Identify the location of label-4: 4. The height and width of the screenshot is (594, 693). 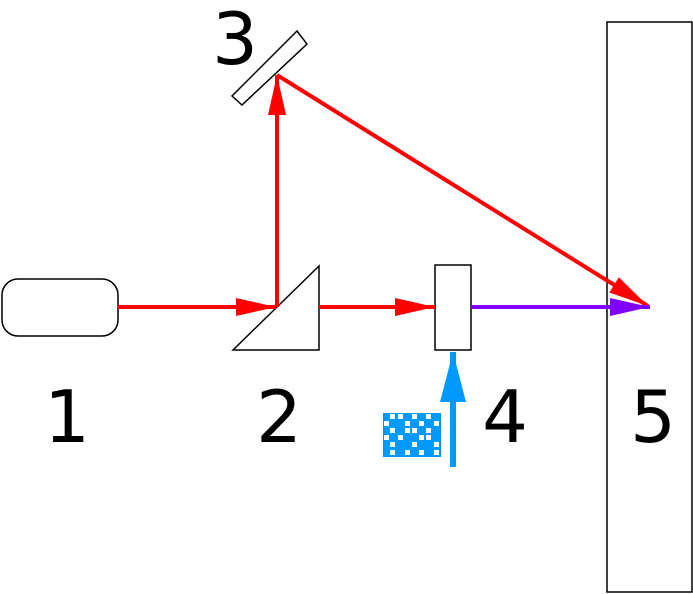
(505, 417).